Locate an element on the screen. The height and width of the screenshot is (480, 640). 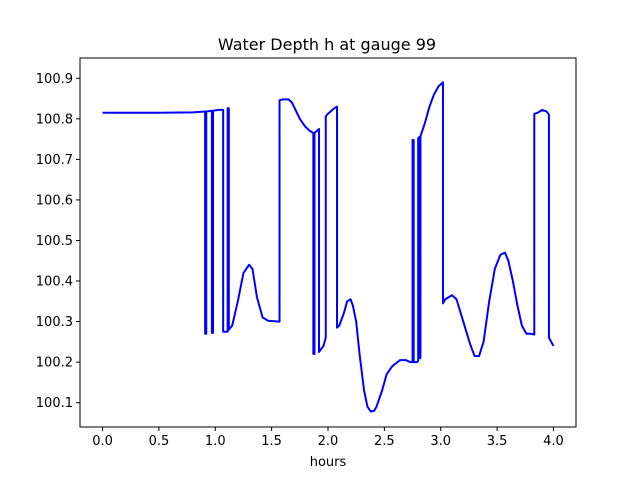
y-tick-label: 100.7 is located at coordinates (54, 160).